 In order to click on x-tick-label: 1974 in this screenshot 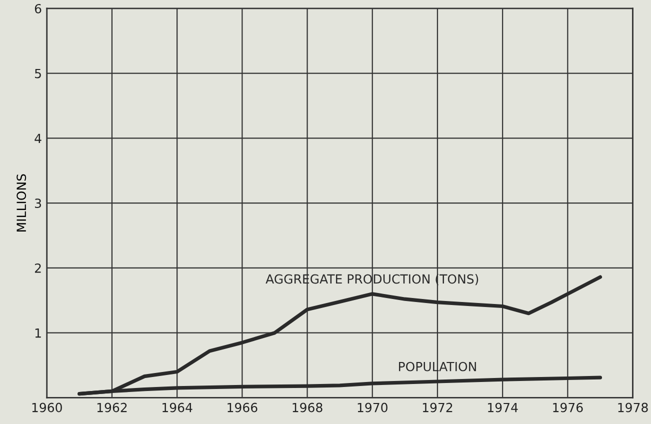, I will do `click(503, 407)`.